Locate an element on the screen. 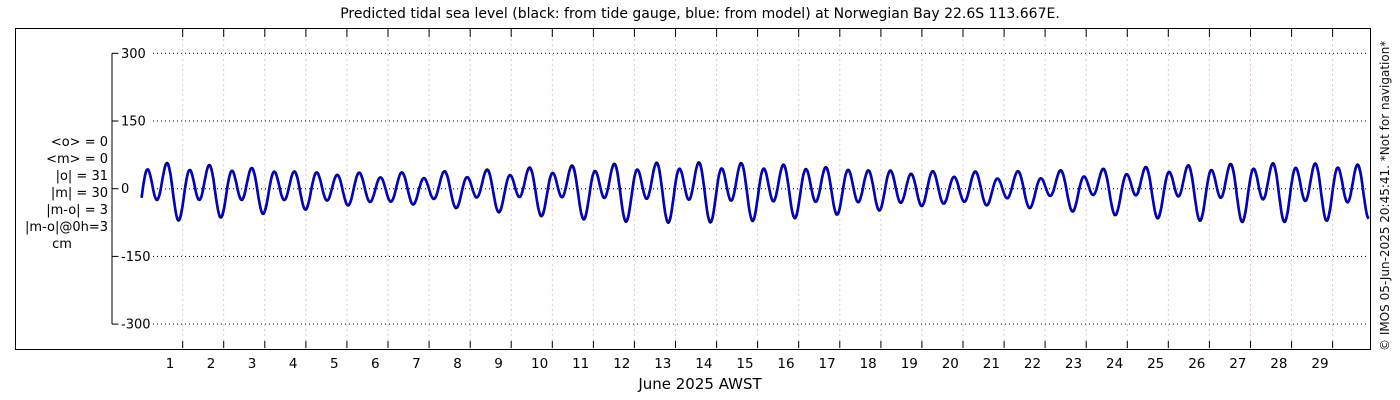  x-tick-label: 8 is located at coordinates (457, 364).